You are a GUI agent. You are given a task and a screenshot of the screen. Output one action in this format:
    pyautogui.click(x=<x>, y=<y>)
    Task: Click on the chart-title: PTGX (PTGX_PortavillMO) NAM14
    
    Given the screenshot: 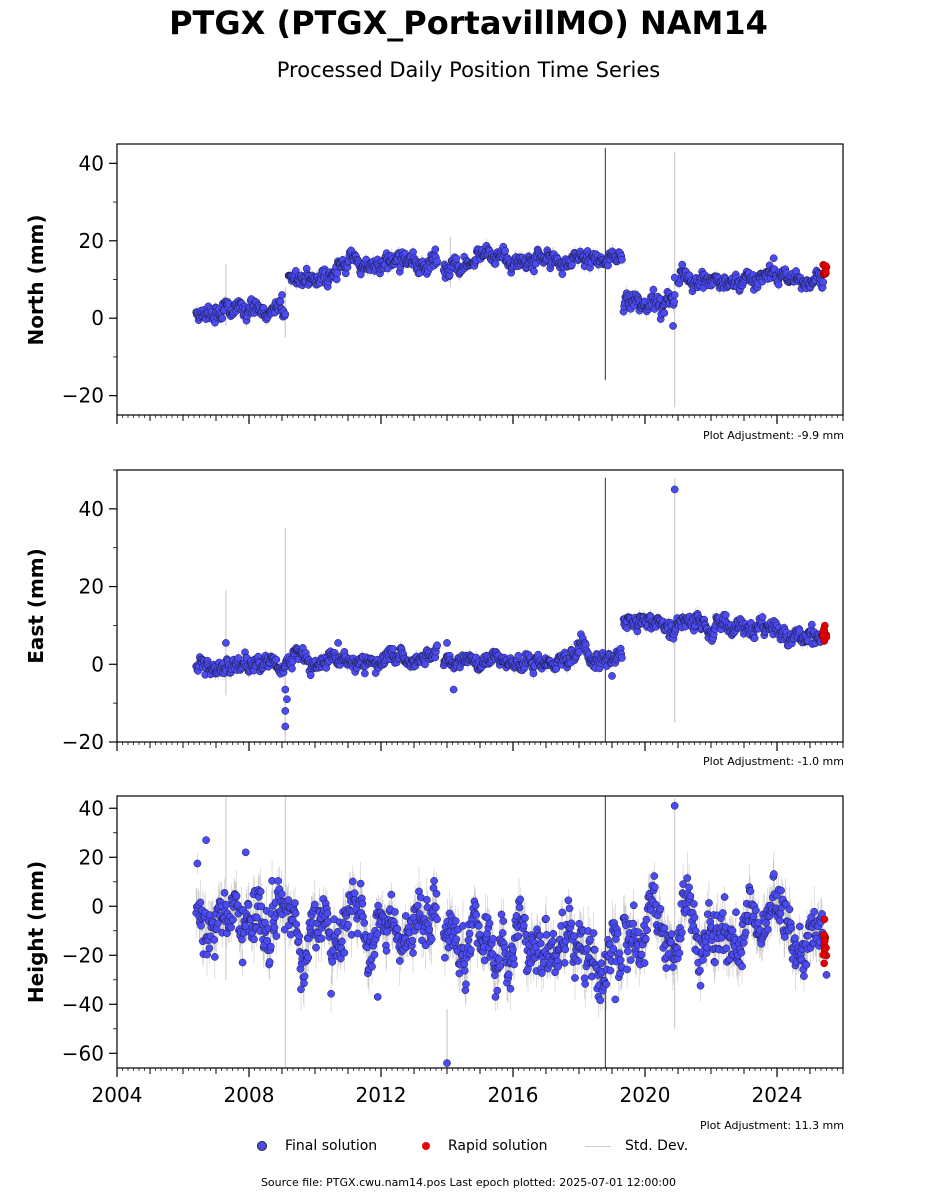 What is the action you would take?
    pyautogui.click(x=468, y=23)
    